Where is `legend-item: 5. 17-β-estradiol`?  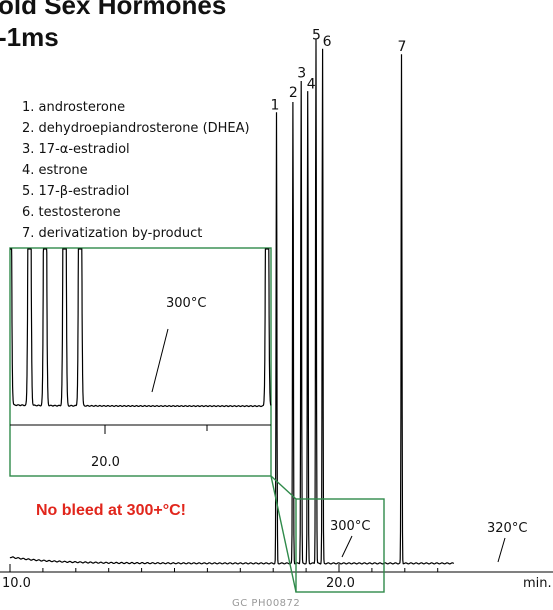 legend-item: 5. 17-β-estradiol is located at coordinates (75, 191).